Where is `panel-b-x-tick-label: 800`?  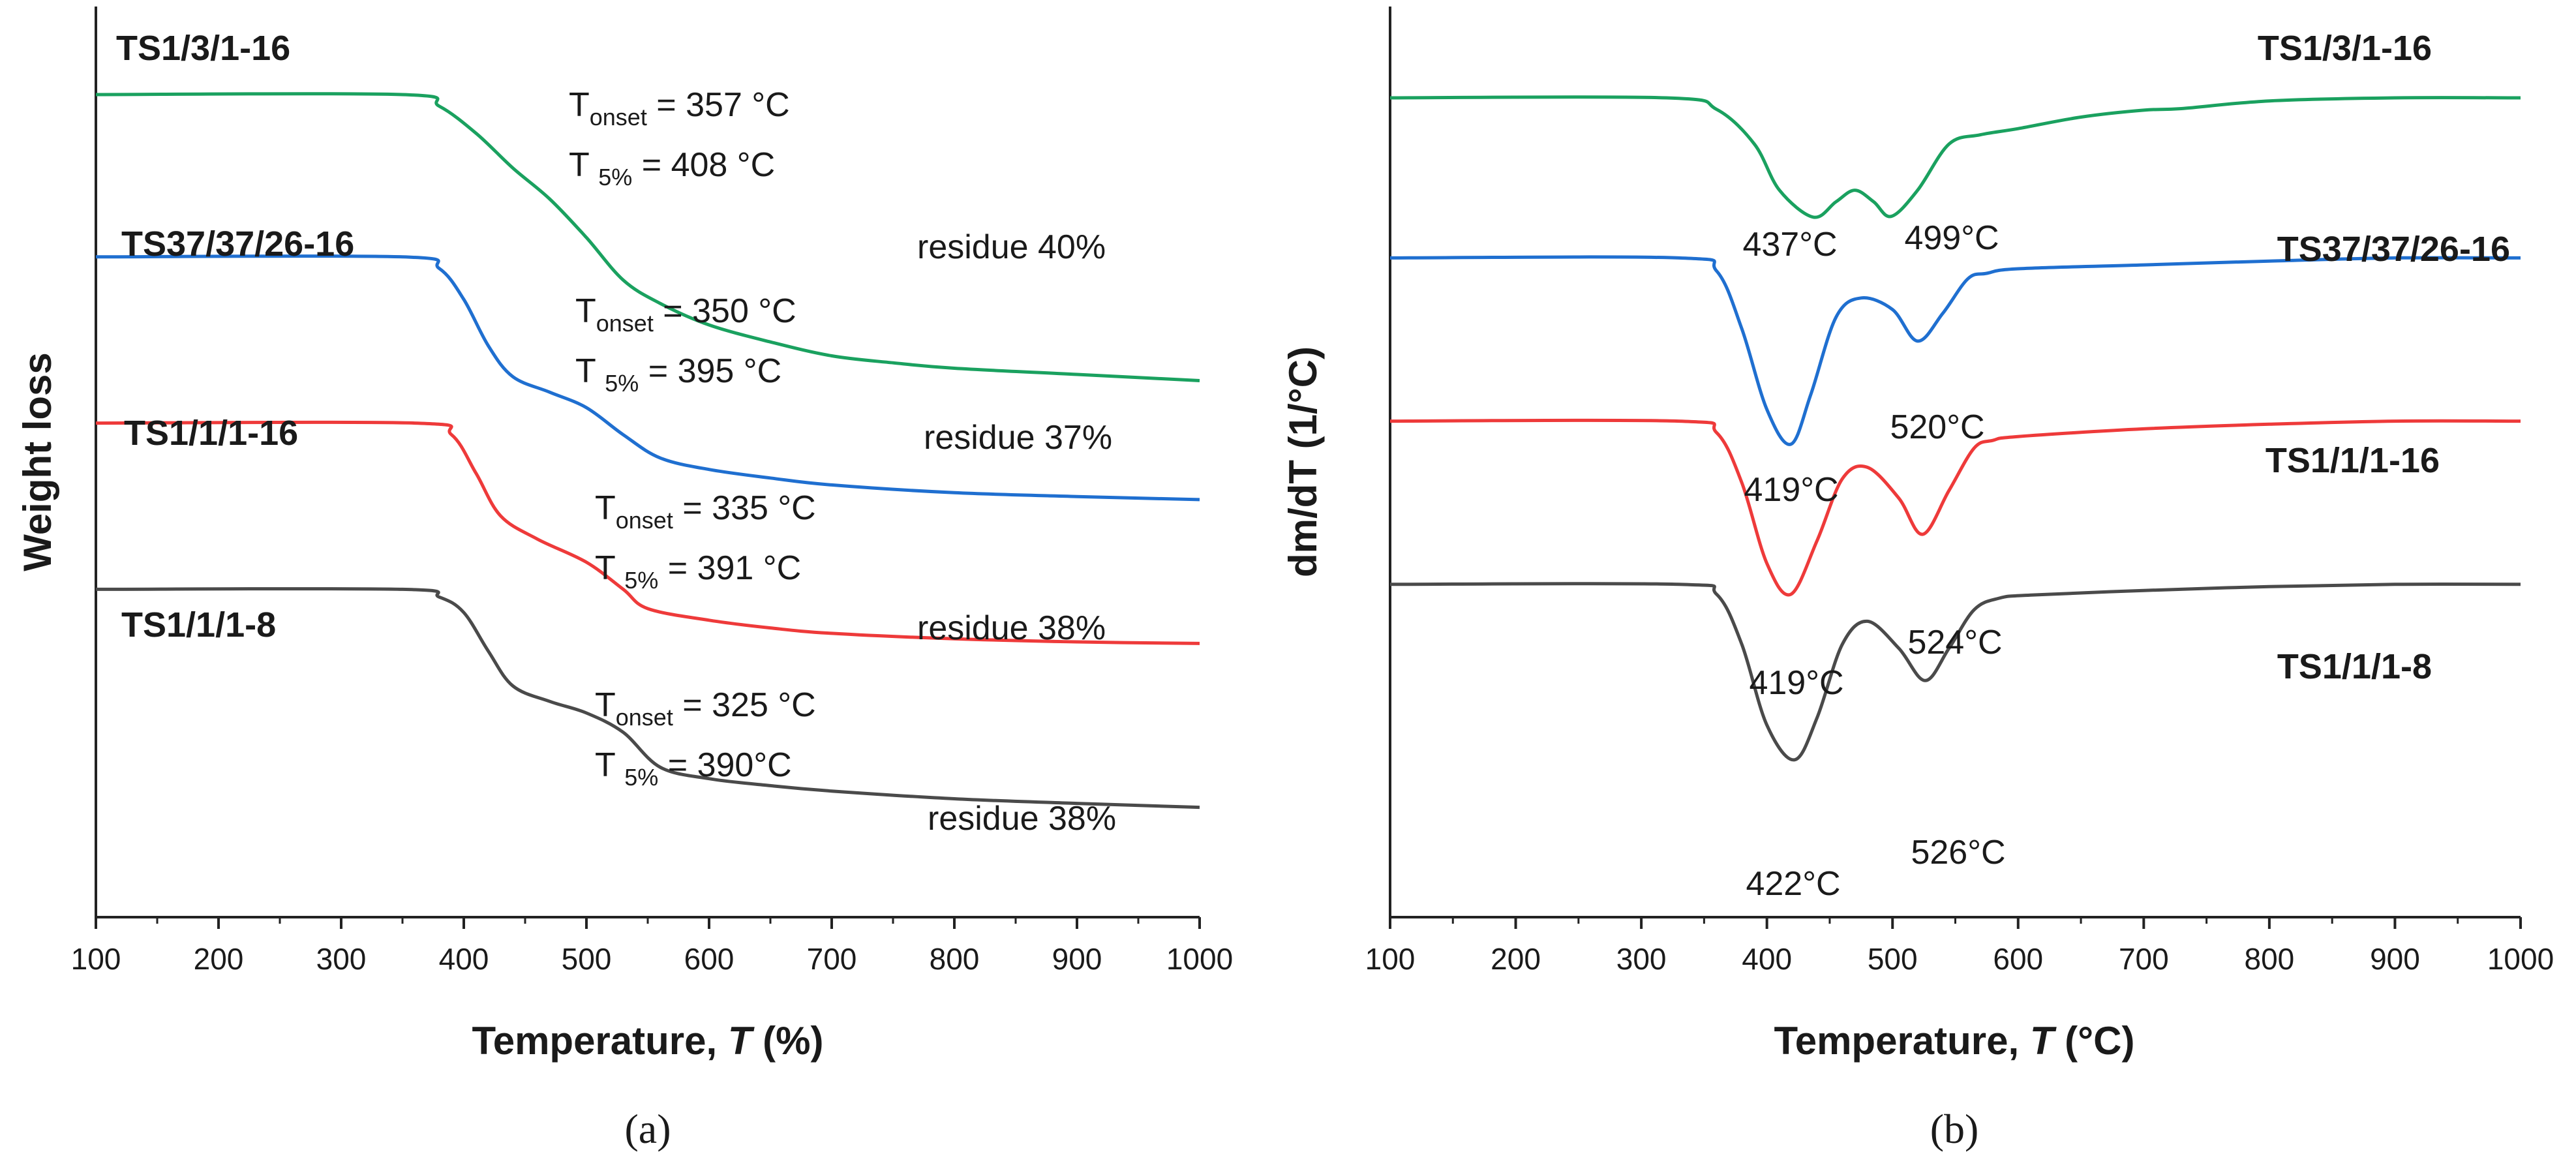 panel-b-x-tick-label: 800 is located at coordinates (2270, 959).